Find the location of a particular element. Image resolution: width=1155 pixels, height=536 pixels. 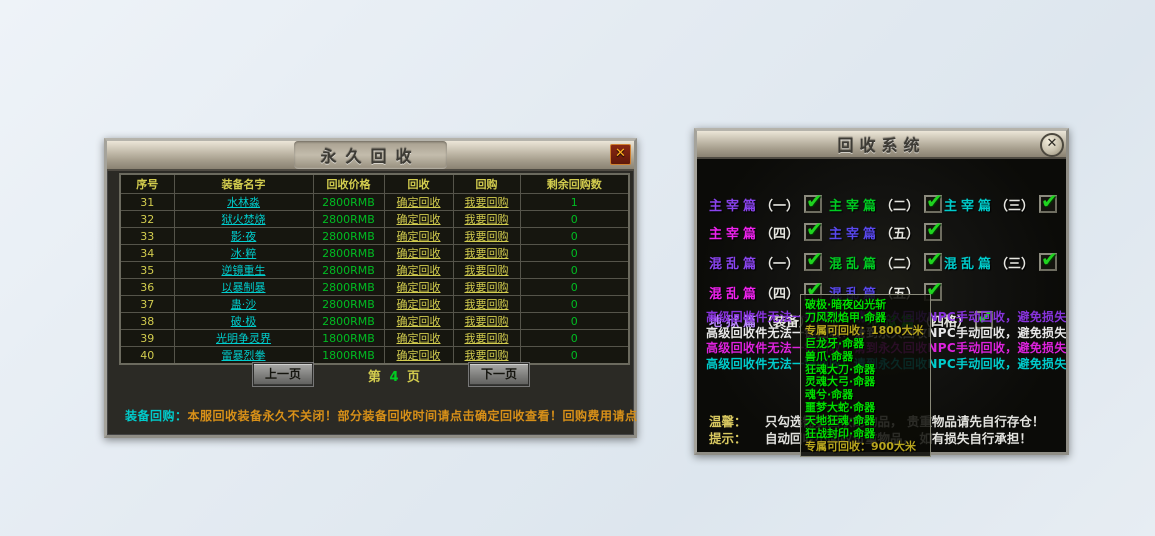

col-header-buyback: 回购 is located at coordinates (486, 183).